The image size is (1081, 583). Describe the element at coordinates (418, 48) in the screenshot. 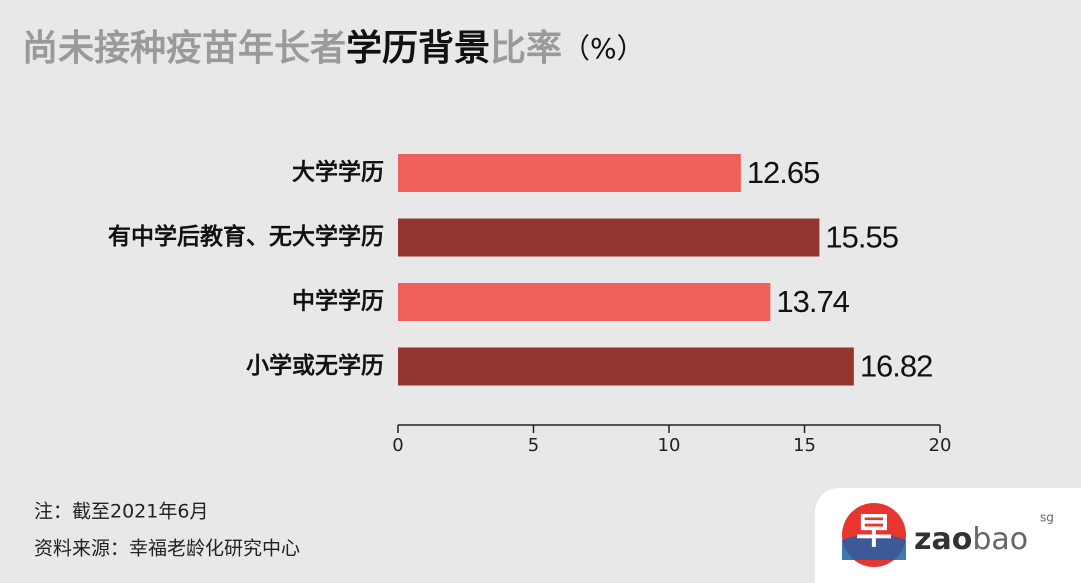

I see `title-part: 学历背景` at that location.